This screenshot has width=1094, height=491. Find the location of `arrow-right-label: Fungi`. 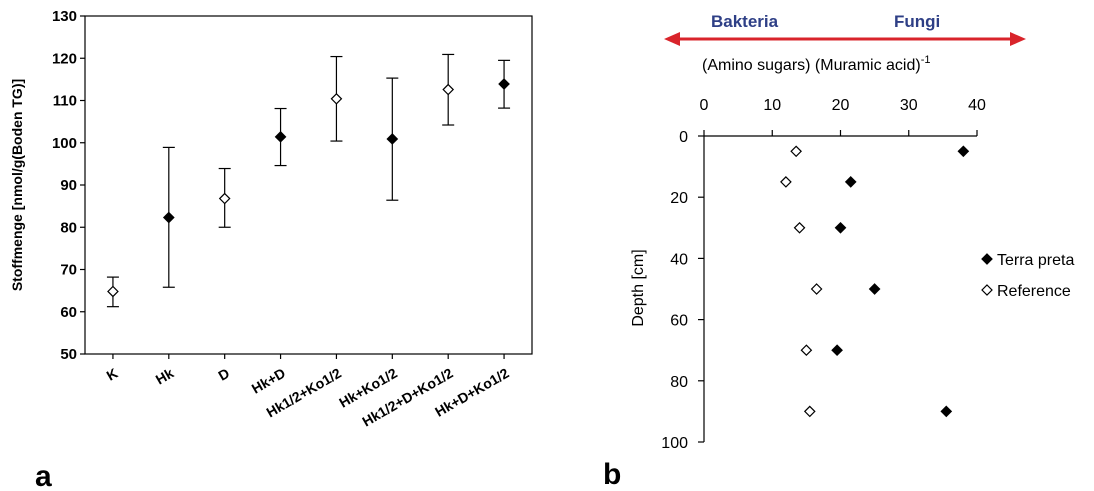

arrow-right-label: Fungi is located at coordinates (917, 21).